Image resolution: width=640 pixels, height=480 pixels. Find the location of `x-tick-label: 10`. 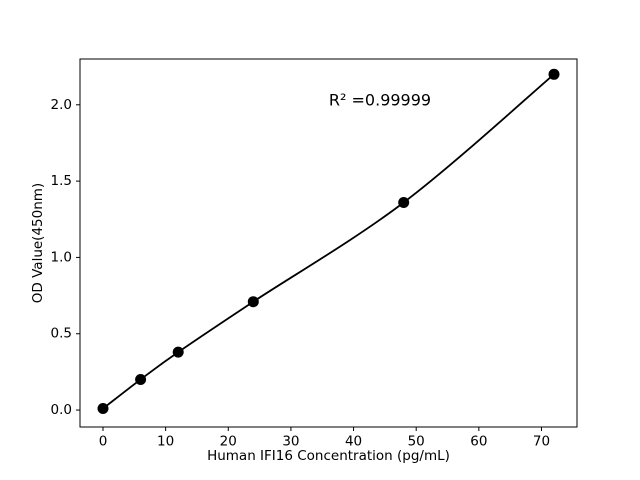

x-tick-label: 10 is located at coordinates (165, 442).